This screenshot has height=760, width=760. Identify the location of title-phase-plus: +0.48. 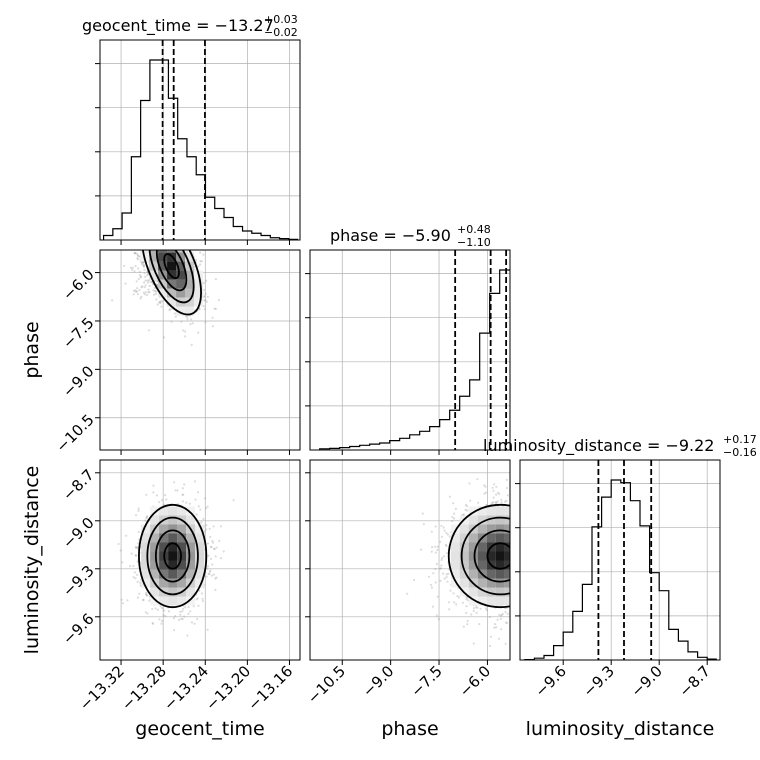
(474, 229).